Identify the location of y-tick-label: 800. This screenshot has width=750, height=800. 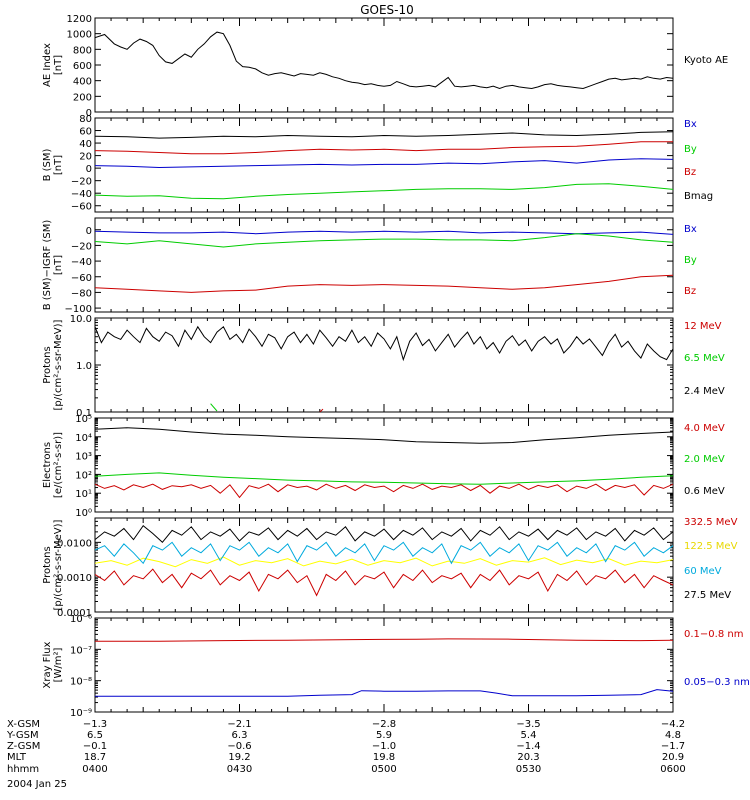
(82, 50).